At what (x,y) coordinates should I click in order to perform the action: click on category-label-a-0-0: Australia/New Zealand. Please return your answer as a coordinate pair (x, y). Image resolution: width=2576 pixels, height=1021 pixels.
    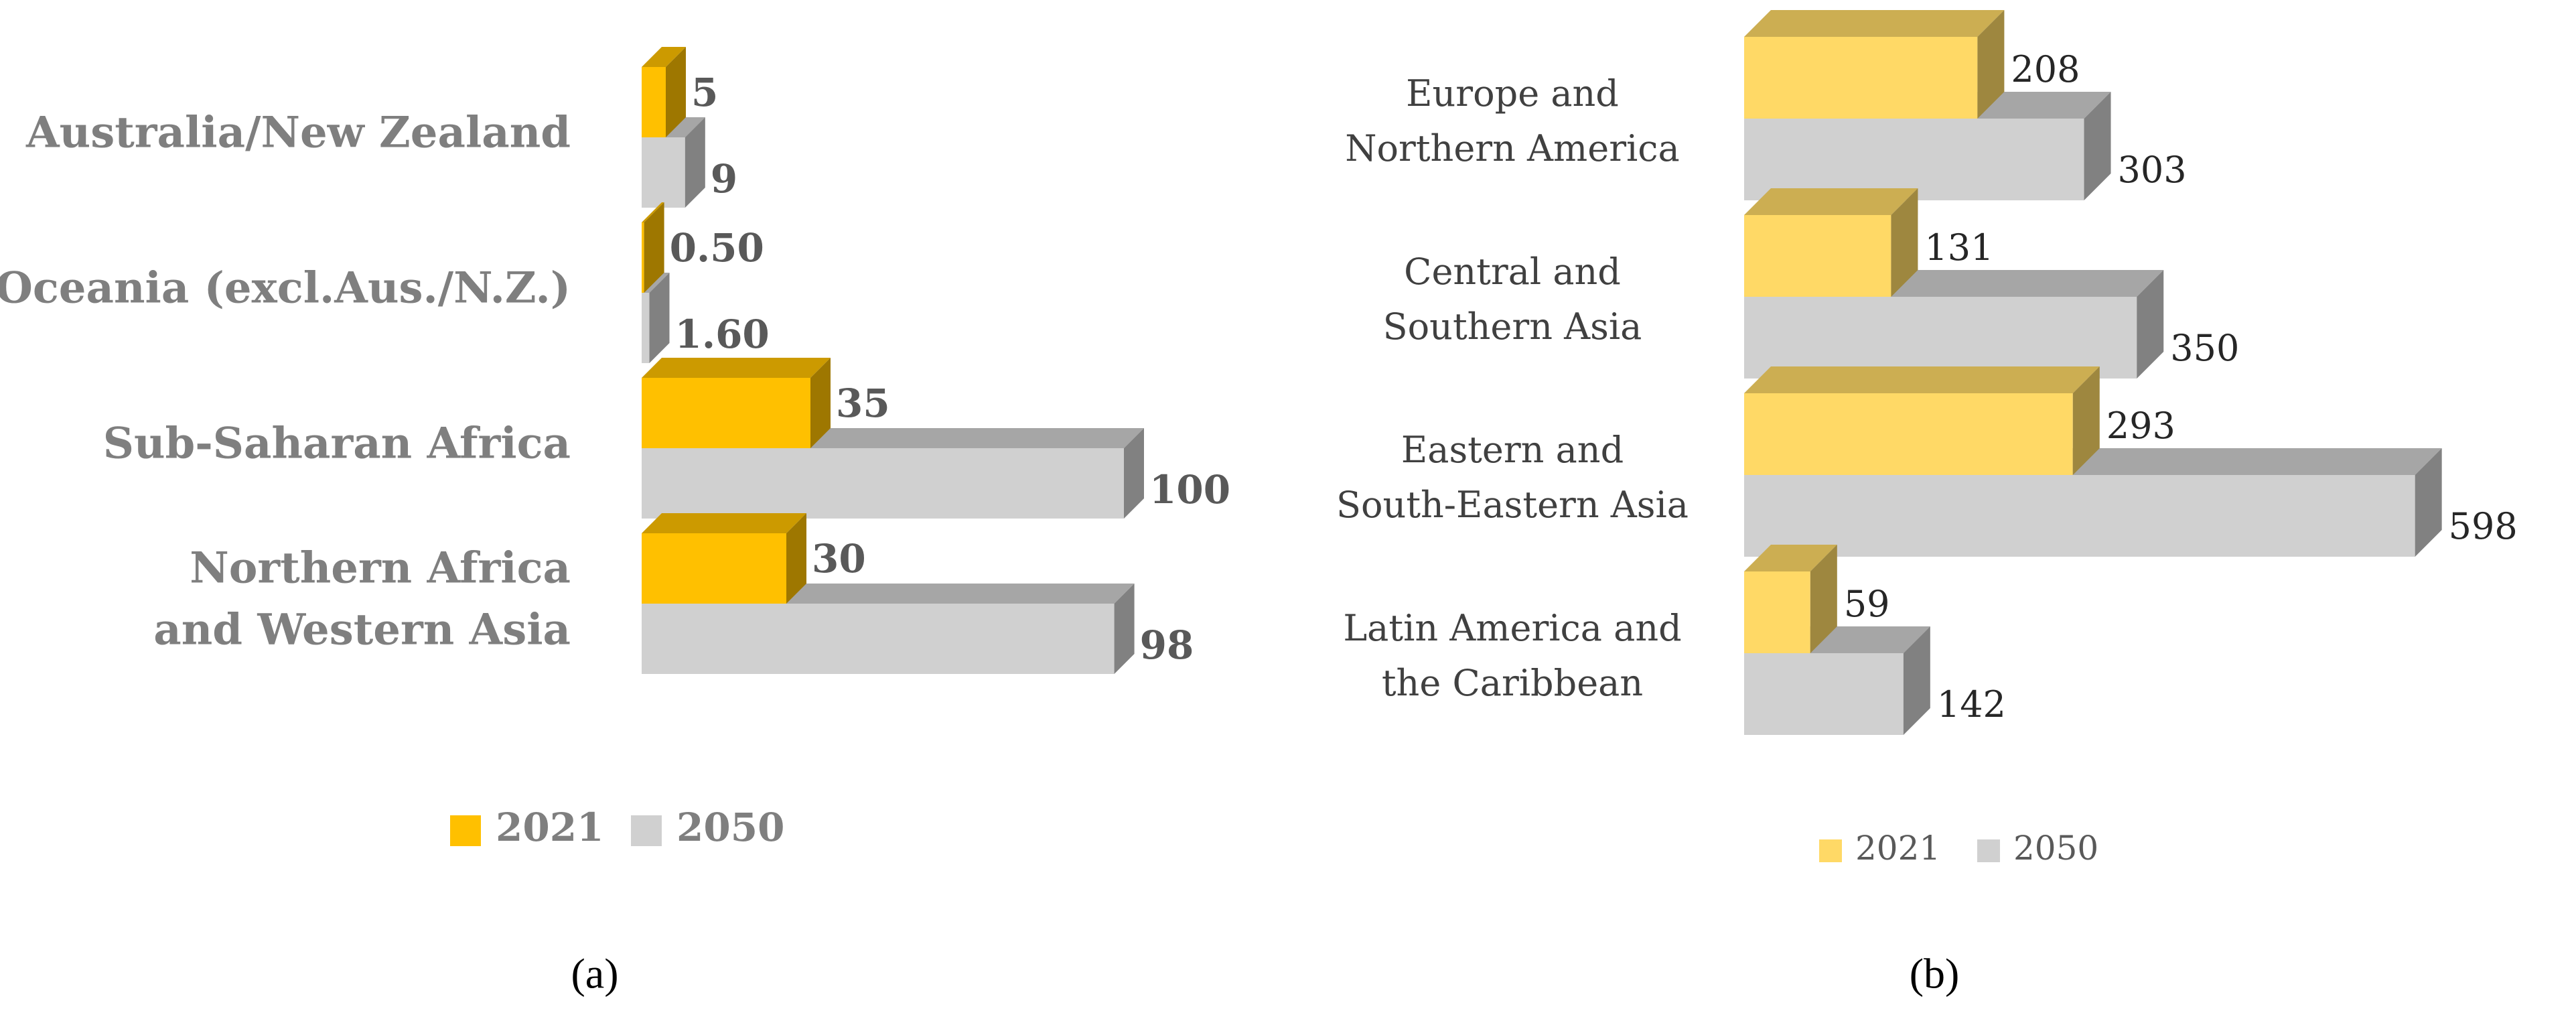
    Looking at the image, I should click on (298, 133).